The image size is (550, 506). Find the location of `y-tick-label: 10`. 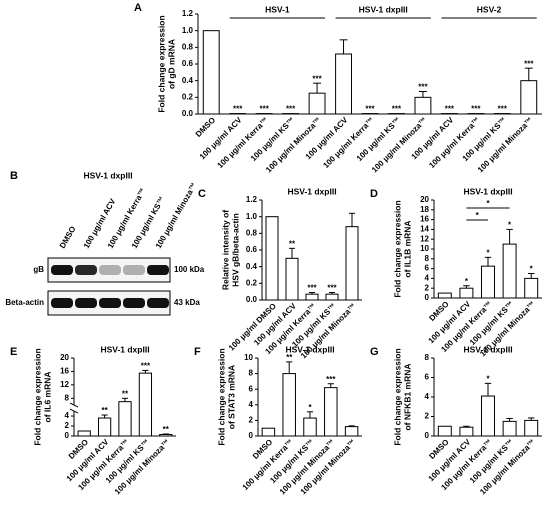

y-tick-label: 10 is located at coordinates (424, 248).